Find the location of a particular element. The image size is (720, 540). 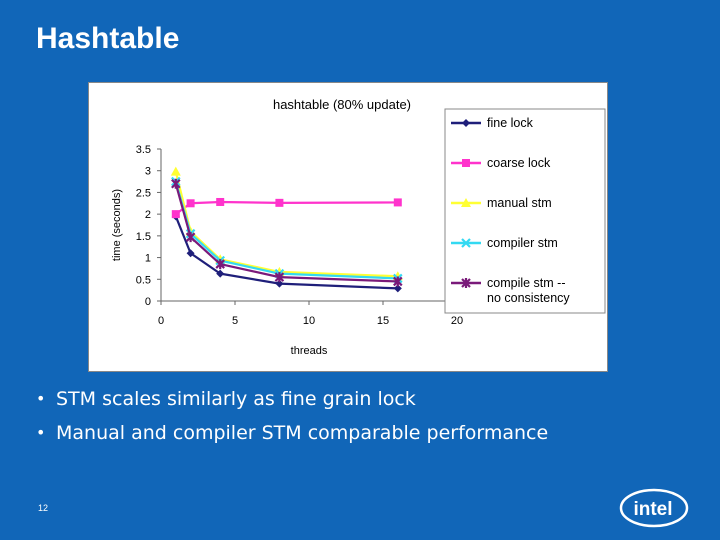

page-number: 12 is located at coordinates (43, 508).